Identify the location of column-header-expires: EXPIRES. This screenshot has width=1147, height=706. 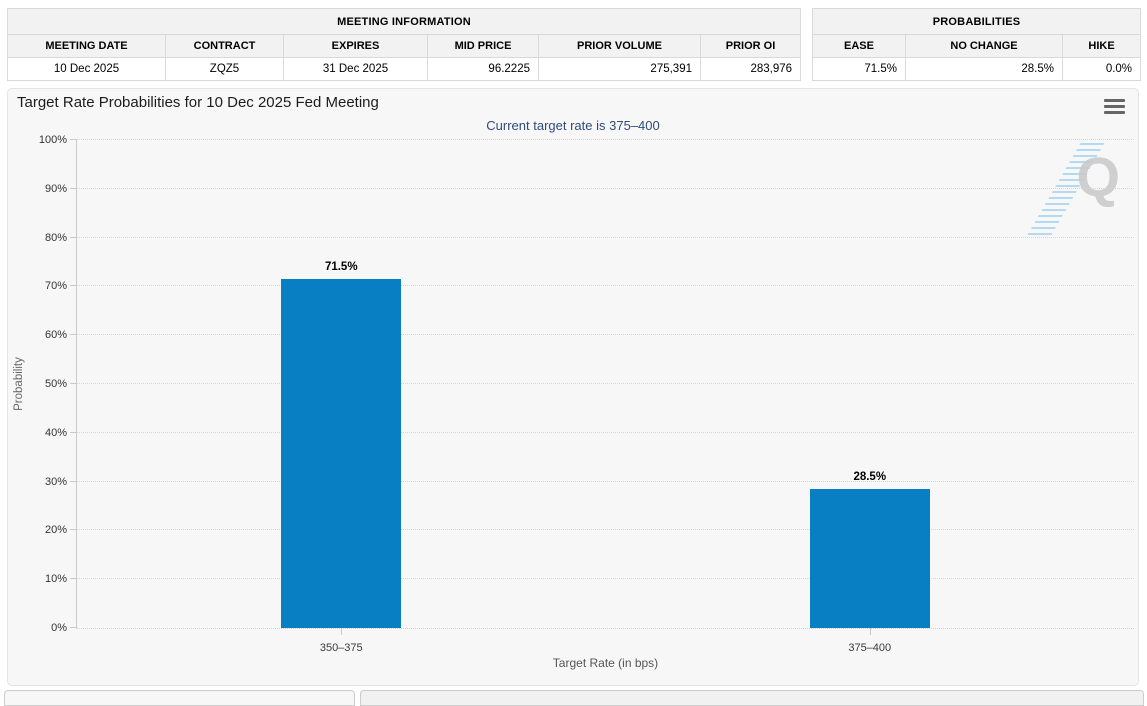
(355, 46).